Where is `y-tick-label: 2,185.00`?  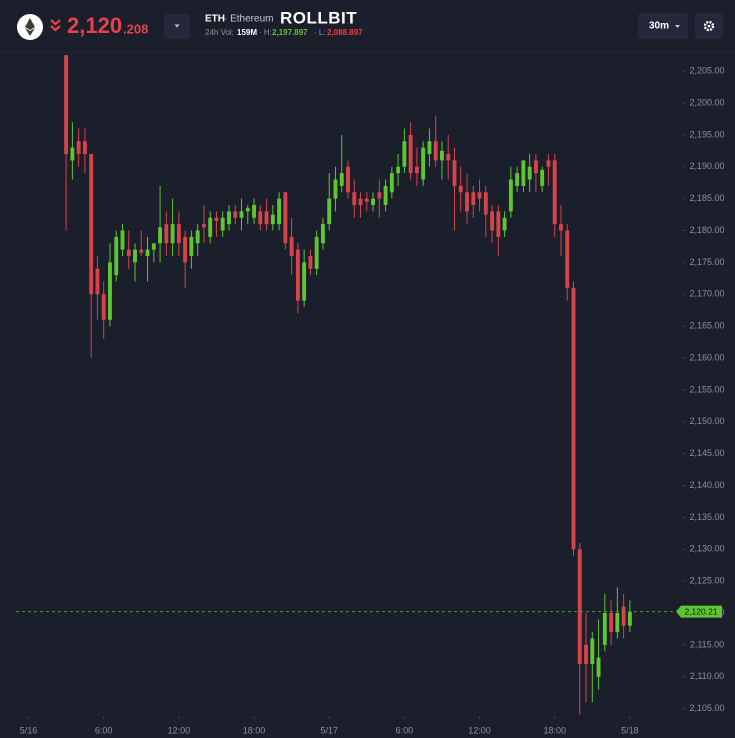
y-tick-label: 2,185.00 is located at coordinates (706, 198).